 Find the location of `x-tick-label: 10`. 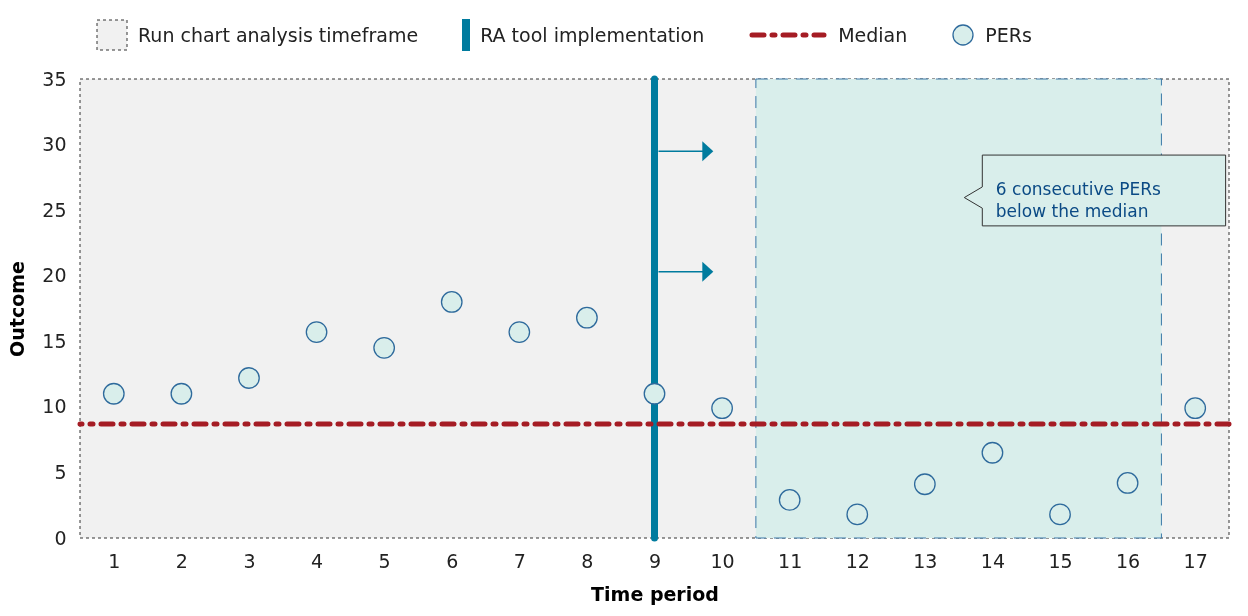

x-tick-label: 10 is located at coordinates (722, 560).